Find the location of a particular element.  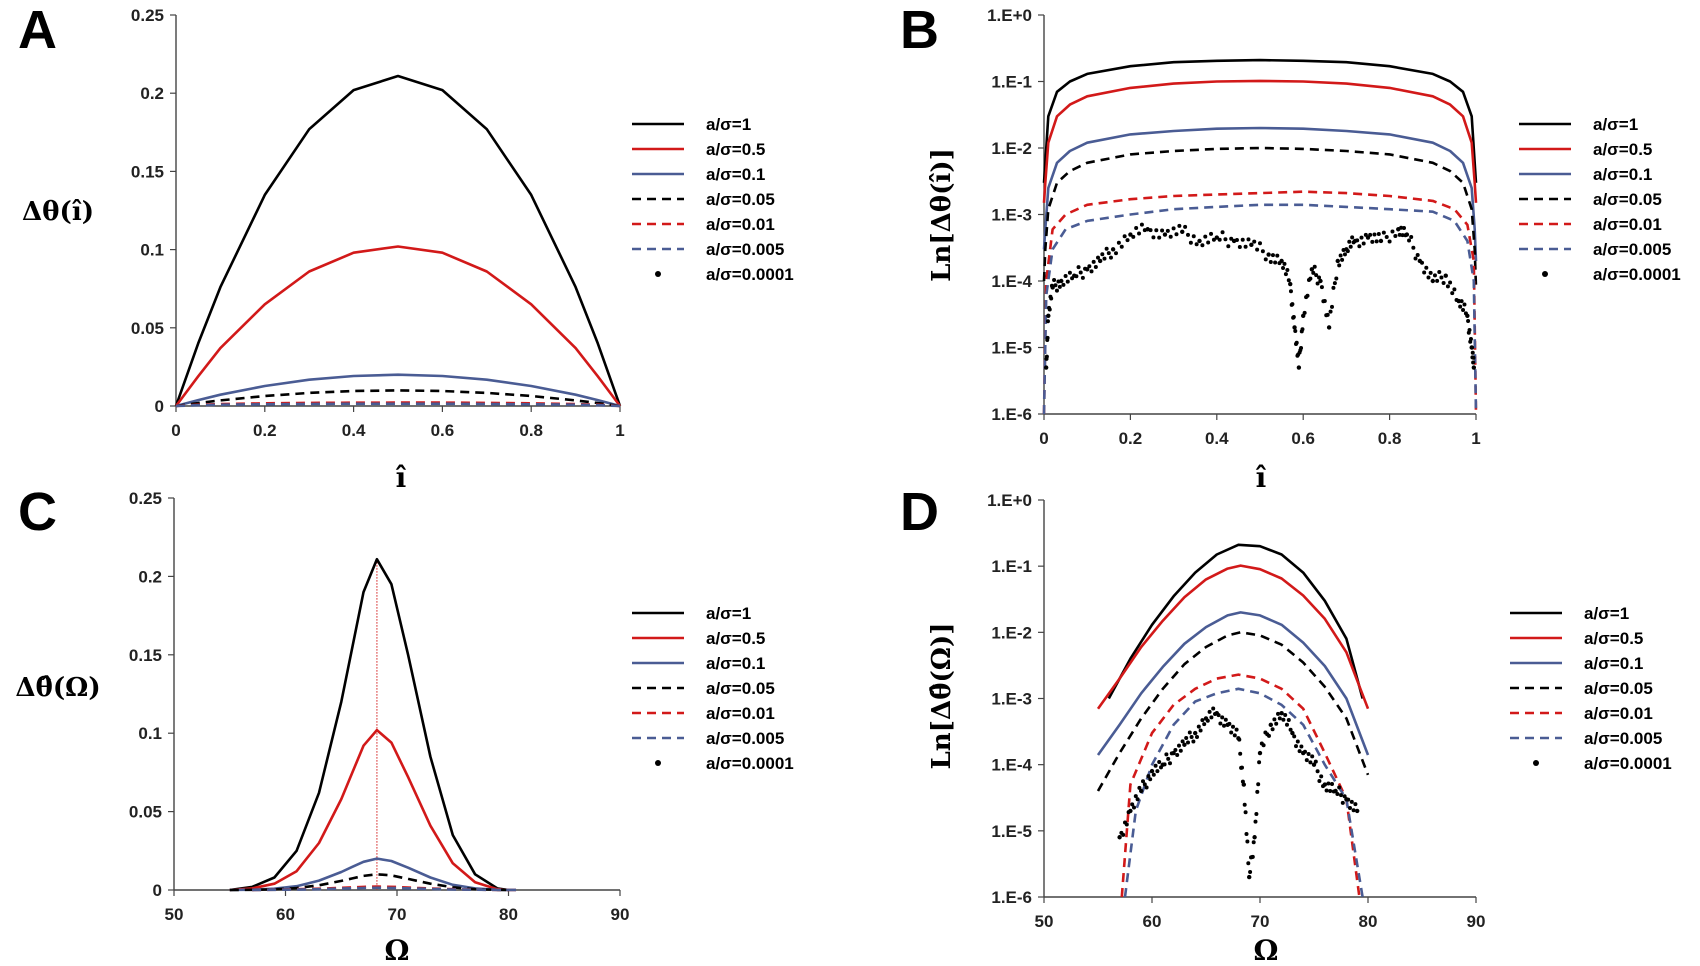

x-tick-label: 50 is located at coordinates (174, 914).